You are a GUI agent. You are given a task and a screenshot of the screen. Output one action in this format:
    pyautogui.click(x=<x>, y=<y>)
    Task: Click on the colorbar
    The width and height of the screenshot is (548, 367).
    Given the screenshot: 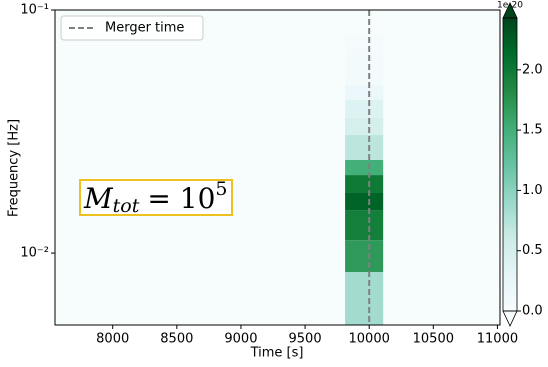 What is the action you would take?
    pyautogui.click(x=510, y=164)
    